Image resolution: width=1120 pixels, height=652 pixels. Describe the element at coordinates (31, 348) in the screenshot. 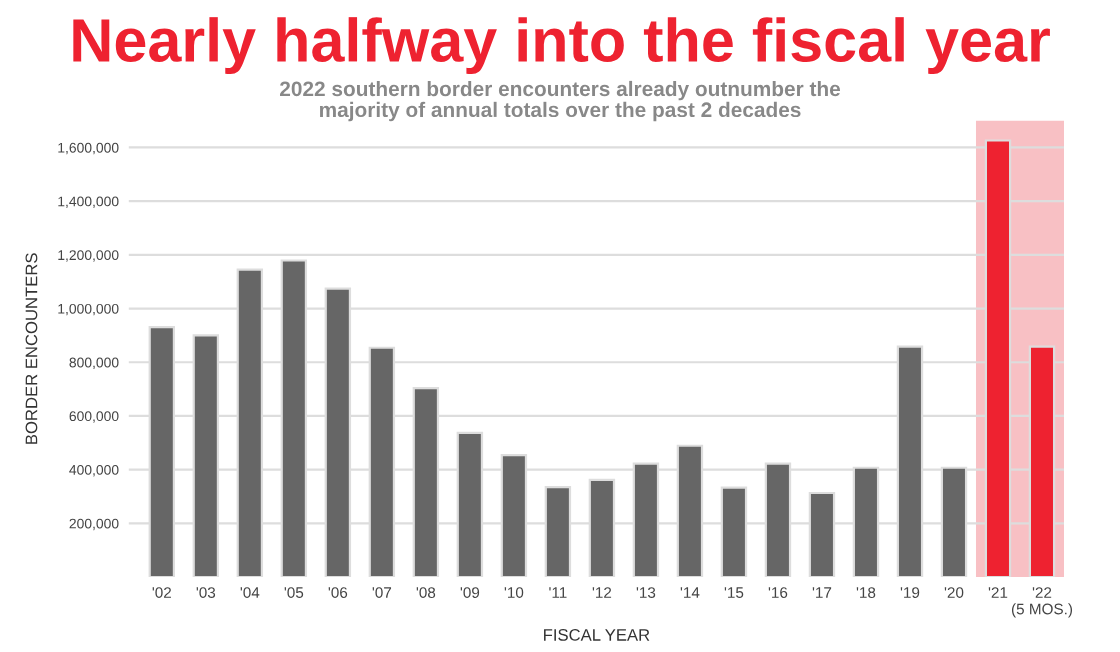

I see `y-axis-title: BORDER ENCOUNTERS` at that location.